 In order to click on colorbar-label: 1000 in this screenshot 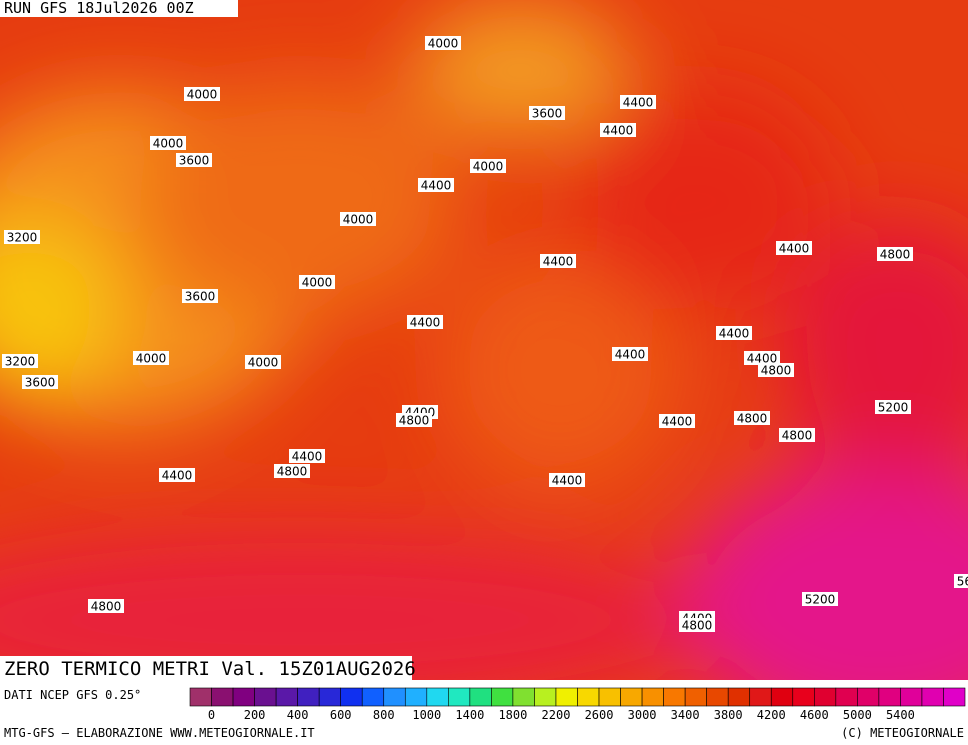, I will do `click(426, 715)`.